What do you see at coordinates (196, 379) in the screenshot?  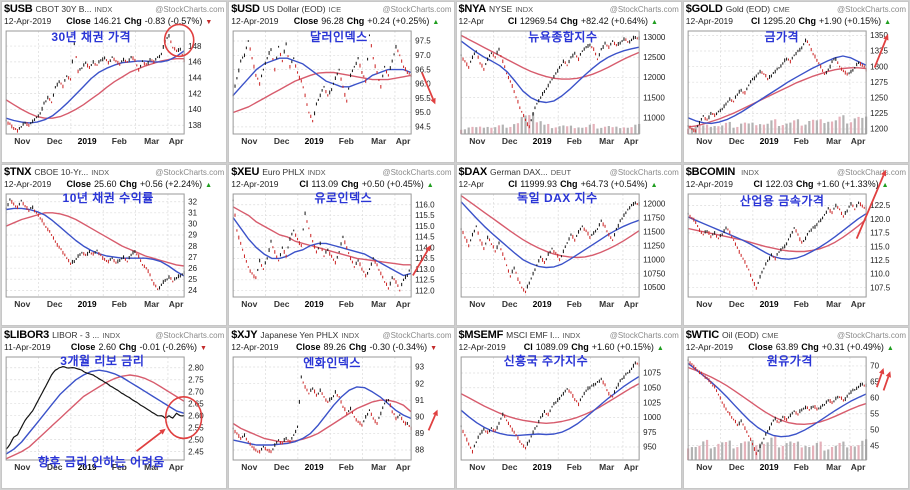 I see `svg-text: 2.75` at bounding box center [196, 379].